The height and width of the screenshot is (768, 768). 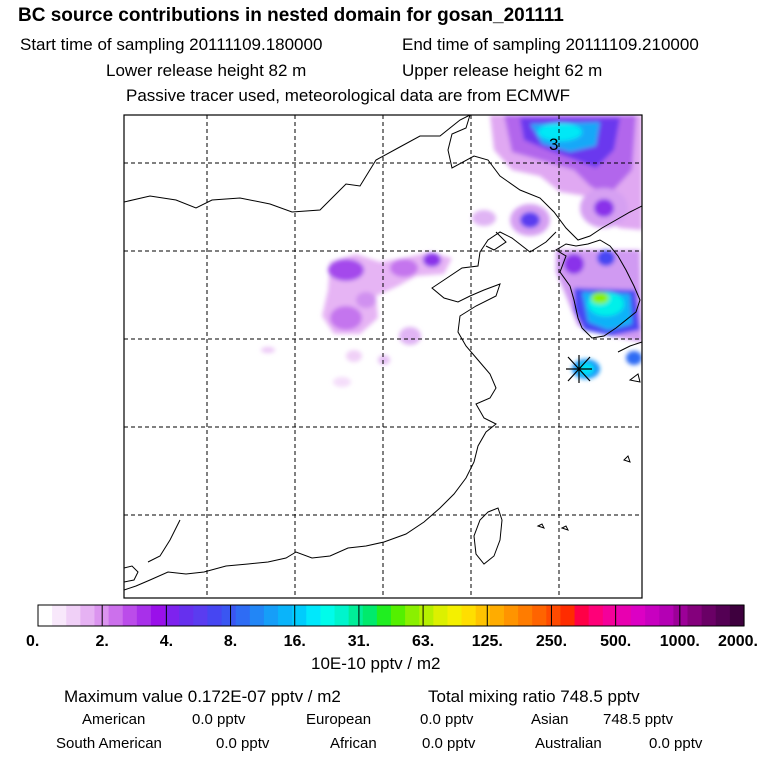 What do you see at coordinates (488, 536) in the screenshot?
I see `taiwan` at bounding box center [488, 536].